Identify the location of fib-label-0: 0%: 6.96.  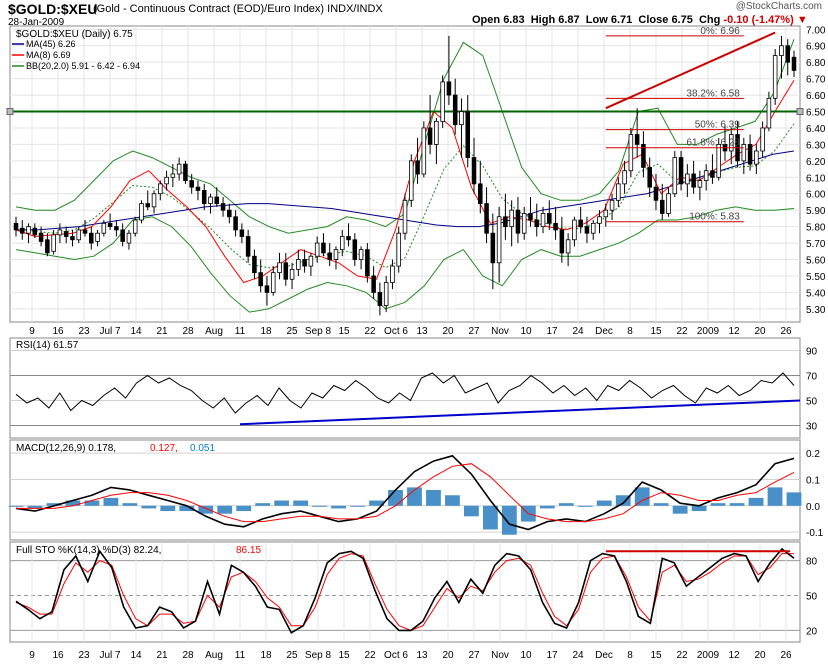
(720, 31).